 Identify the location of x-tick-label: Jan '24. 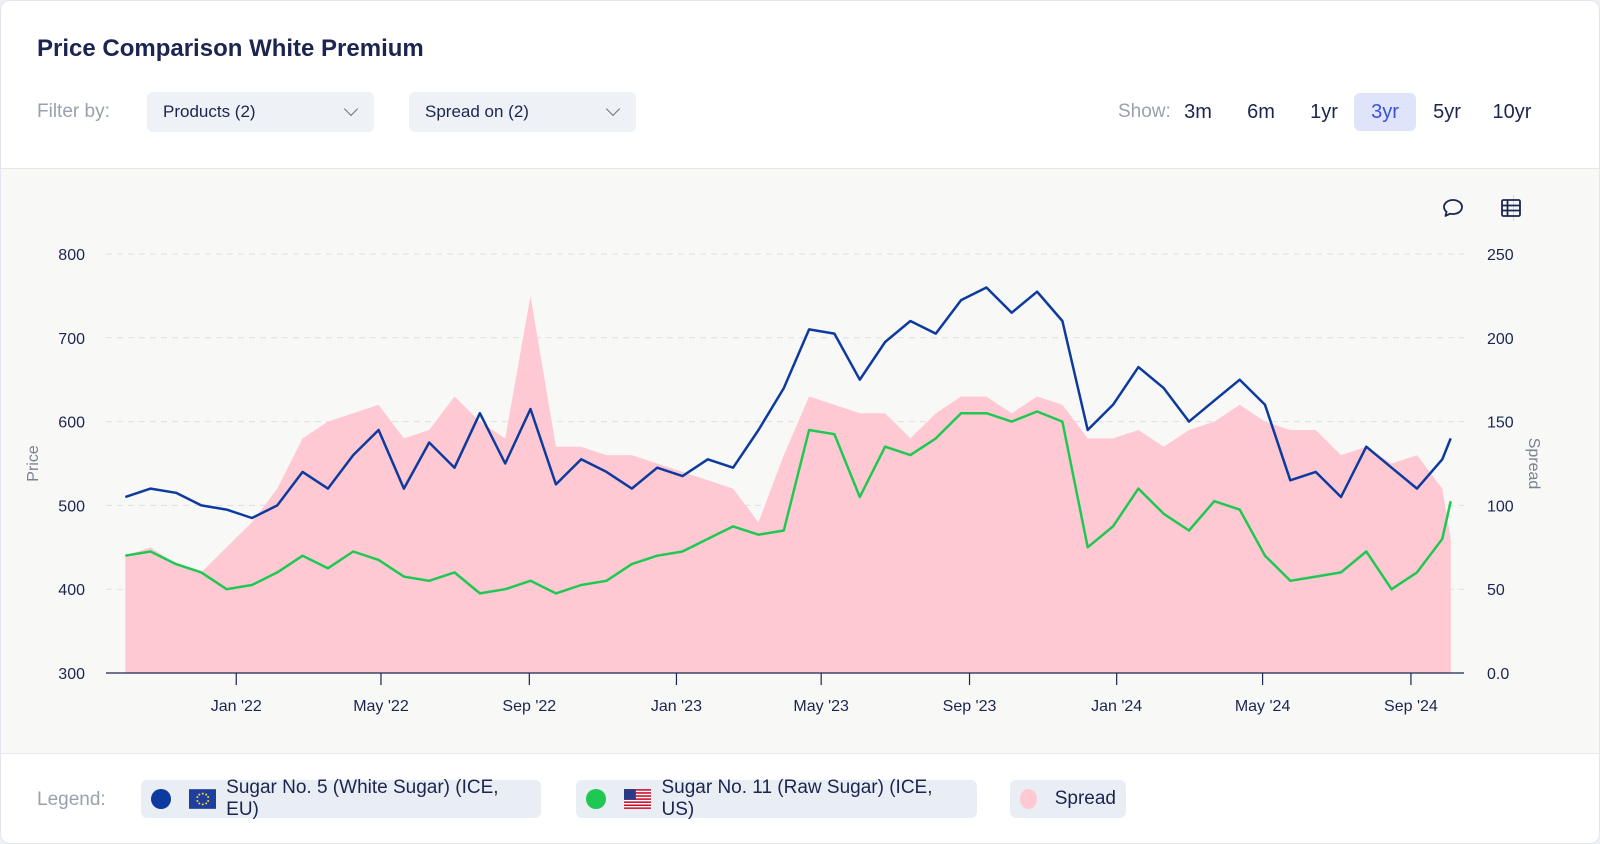
(1116, 706).